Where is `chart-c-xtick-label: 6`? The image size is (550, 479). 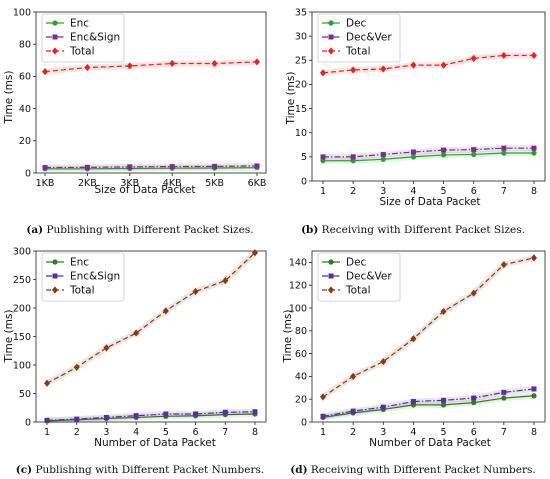
chart-c-xtick-label: 6 is located at coordinates (196, 432).